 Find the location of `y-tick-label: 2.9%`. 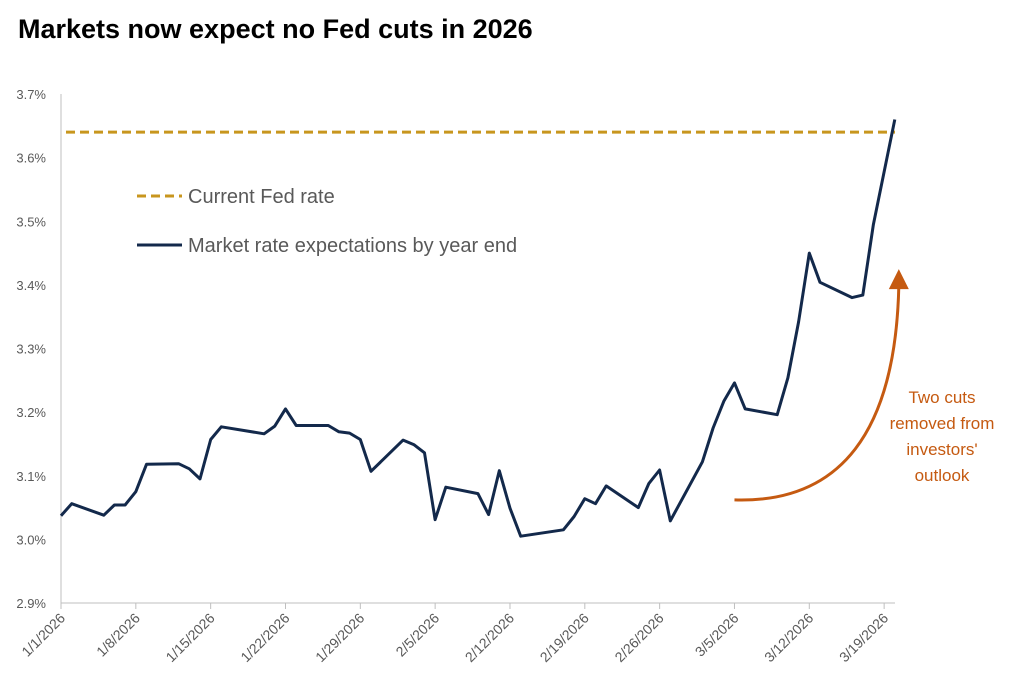

y-tick-label: 2.9% is located at coordinates (31, 603).